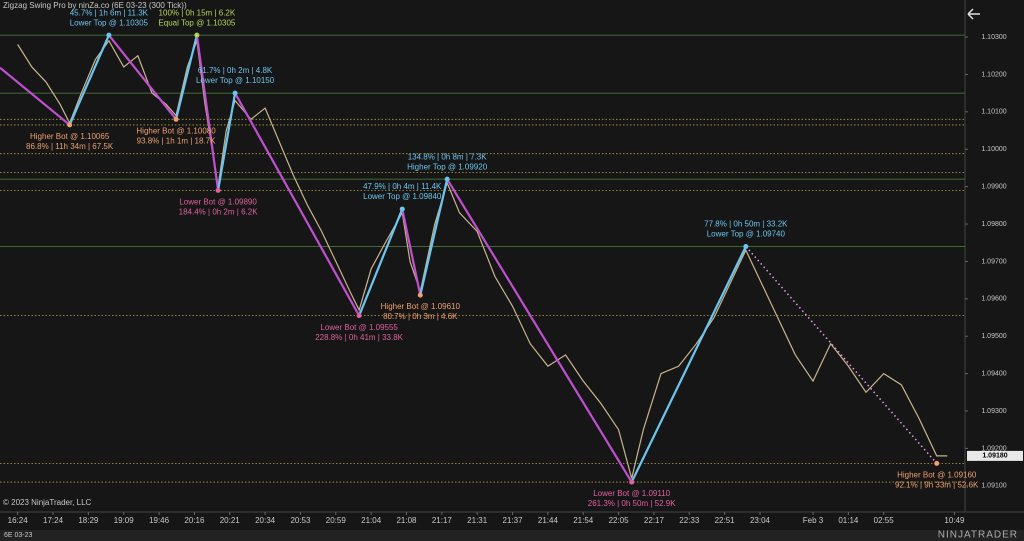  What do you see at coordinates (406, 520) in the screenshot?
I see `x-tick-label: 21:08` at bounding box center [406, 520].